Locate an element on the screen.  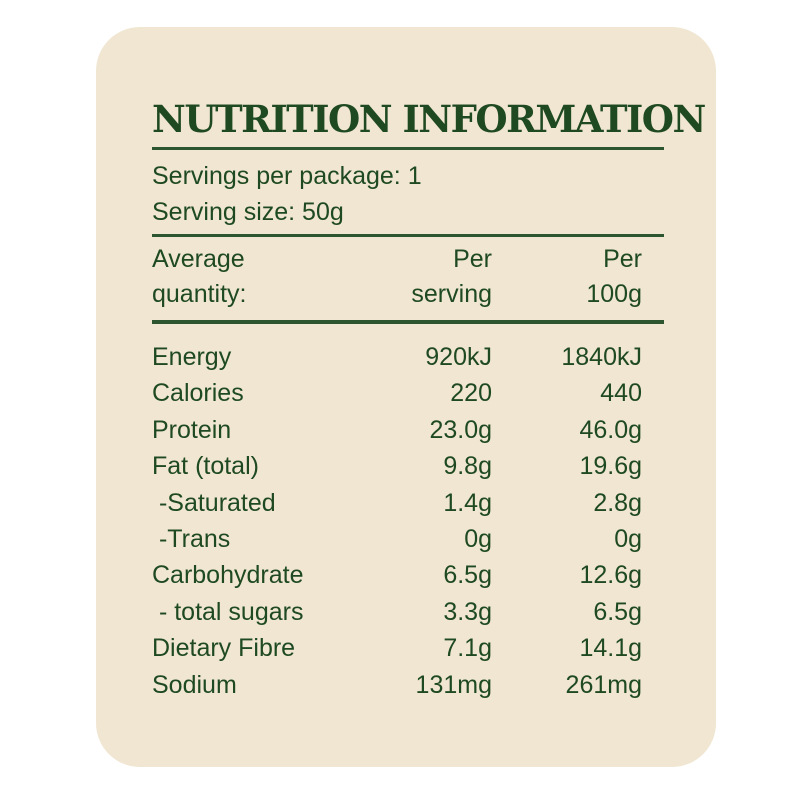
per-100g-value: 2.8g is located at coordinates (617, 502).